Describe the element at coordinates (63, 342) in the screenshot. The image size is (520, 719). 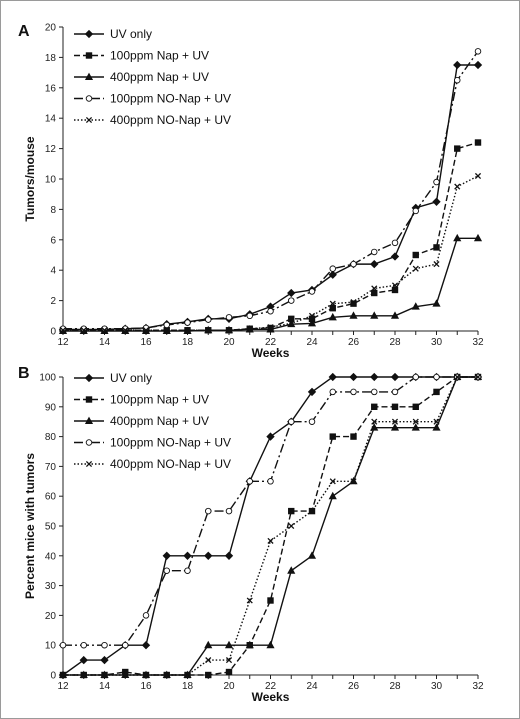
I see `x-tick-label: 12` at that location.